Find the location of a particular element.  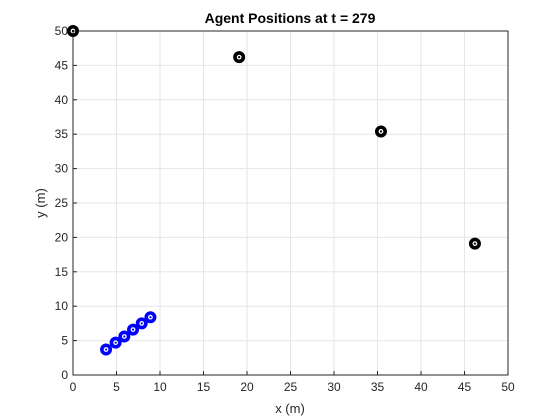

x-tick-label: 10 is located at coordinates (160, 387).